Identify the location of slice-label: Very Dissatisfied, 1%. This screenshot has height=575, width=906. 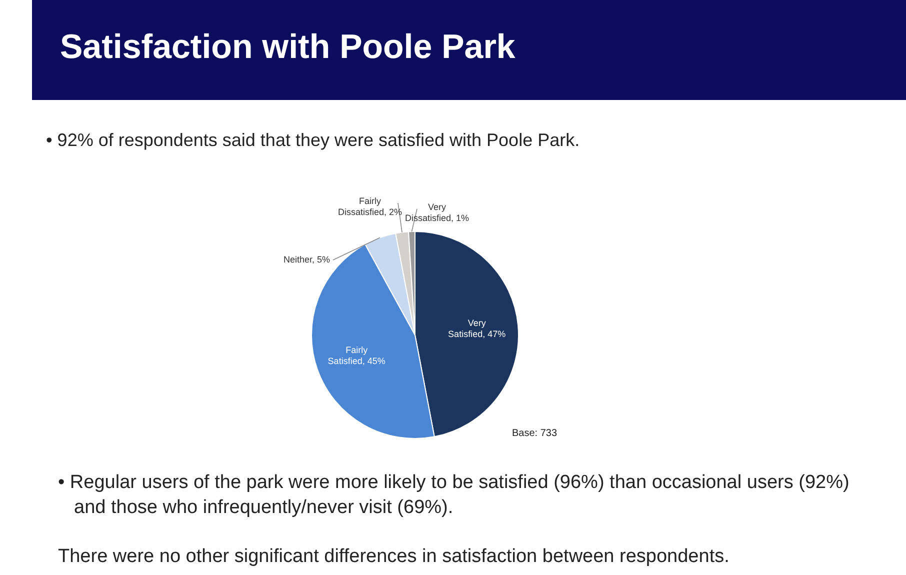
(437, 212).